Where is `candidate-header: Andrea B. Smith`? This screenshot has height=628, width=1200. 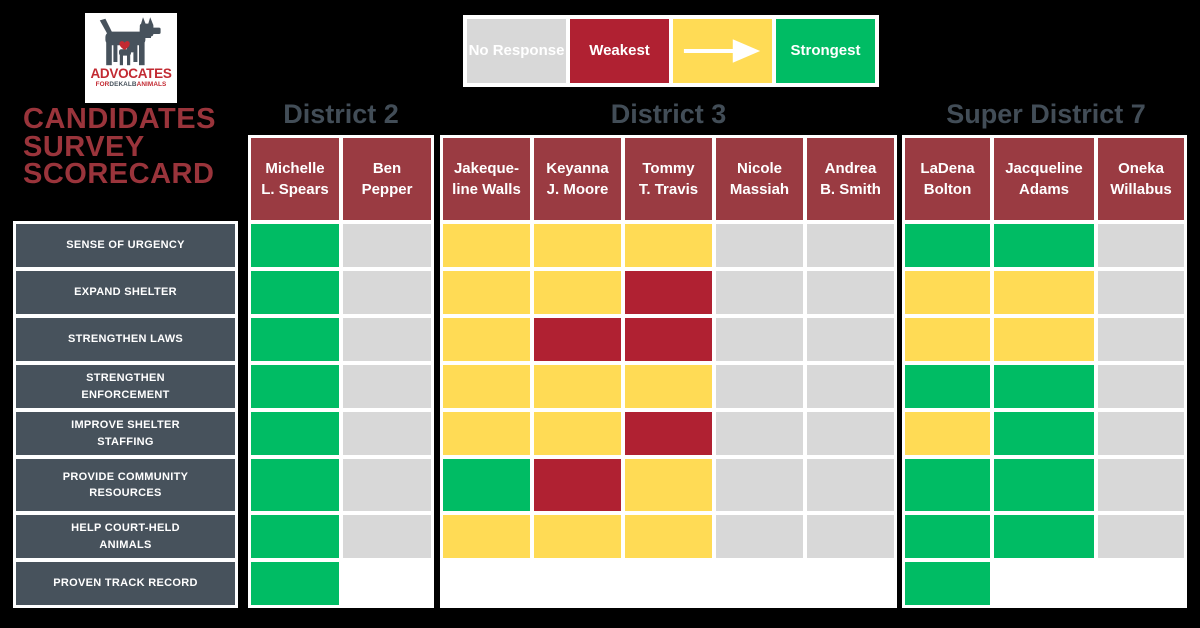 candidate-header: Andrea B. Smith is located at coordinates (850, 179).